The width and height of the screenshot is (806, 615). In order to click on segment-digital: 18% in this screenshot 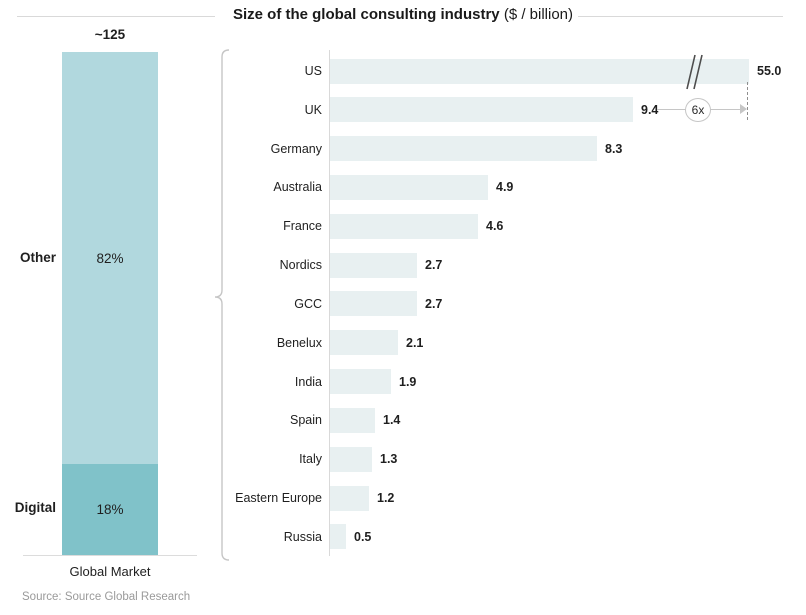, I will do `click(110, 509)`.